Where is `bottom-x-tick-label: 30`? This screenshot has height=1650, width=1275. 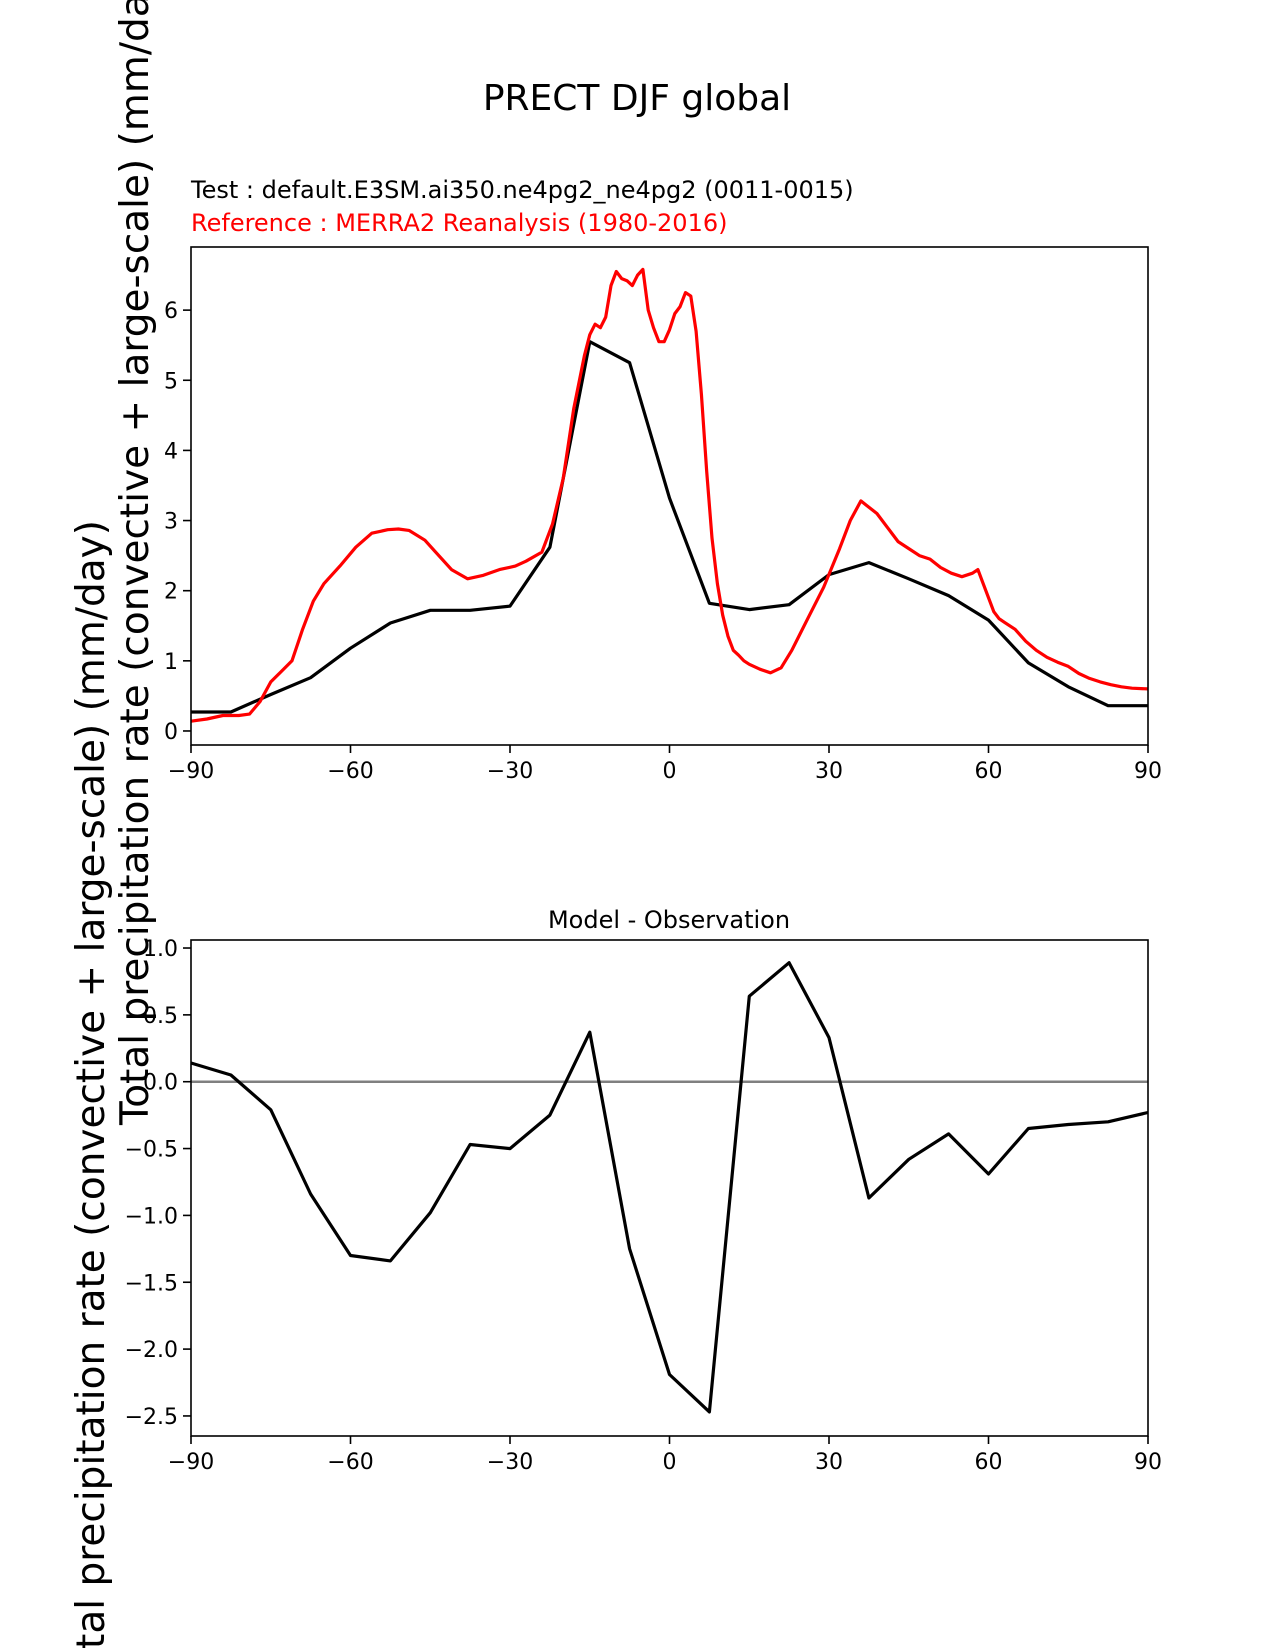
bottom-x-tick-label: 30 is located at coordinates (829, 1462).